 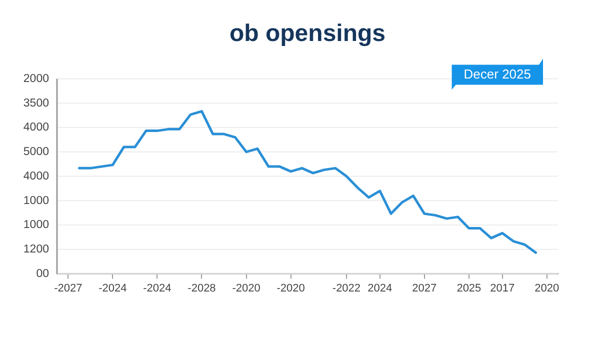 I want to click on text: 5000, so click(x=36, y=152).